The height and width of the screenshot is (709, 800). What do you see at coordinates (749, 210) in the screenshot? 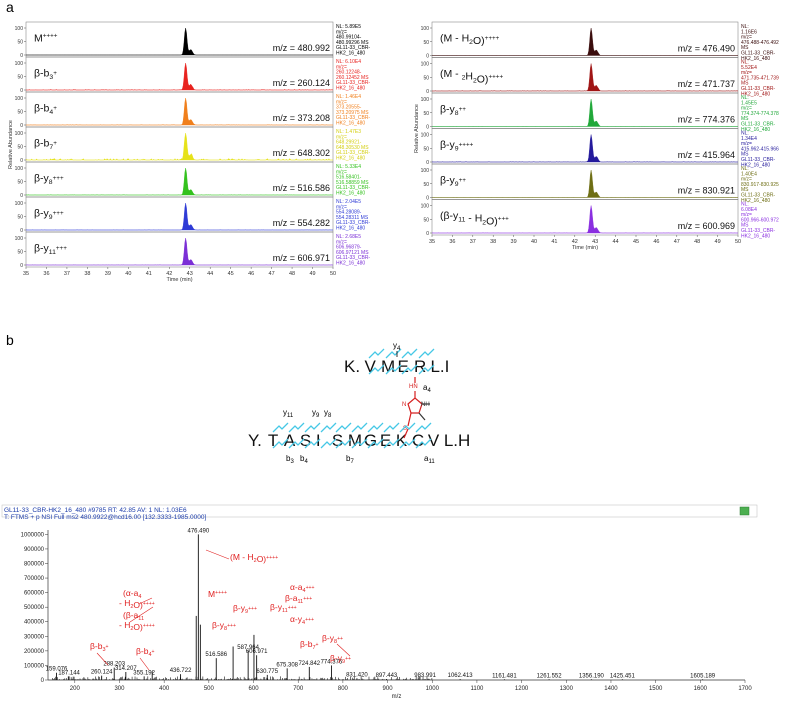
I see `xic-info-line: 6.08E4` at bounding box center [749, 210].